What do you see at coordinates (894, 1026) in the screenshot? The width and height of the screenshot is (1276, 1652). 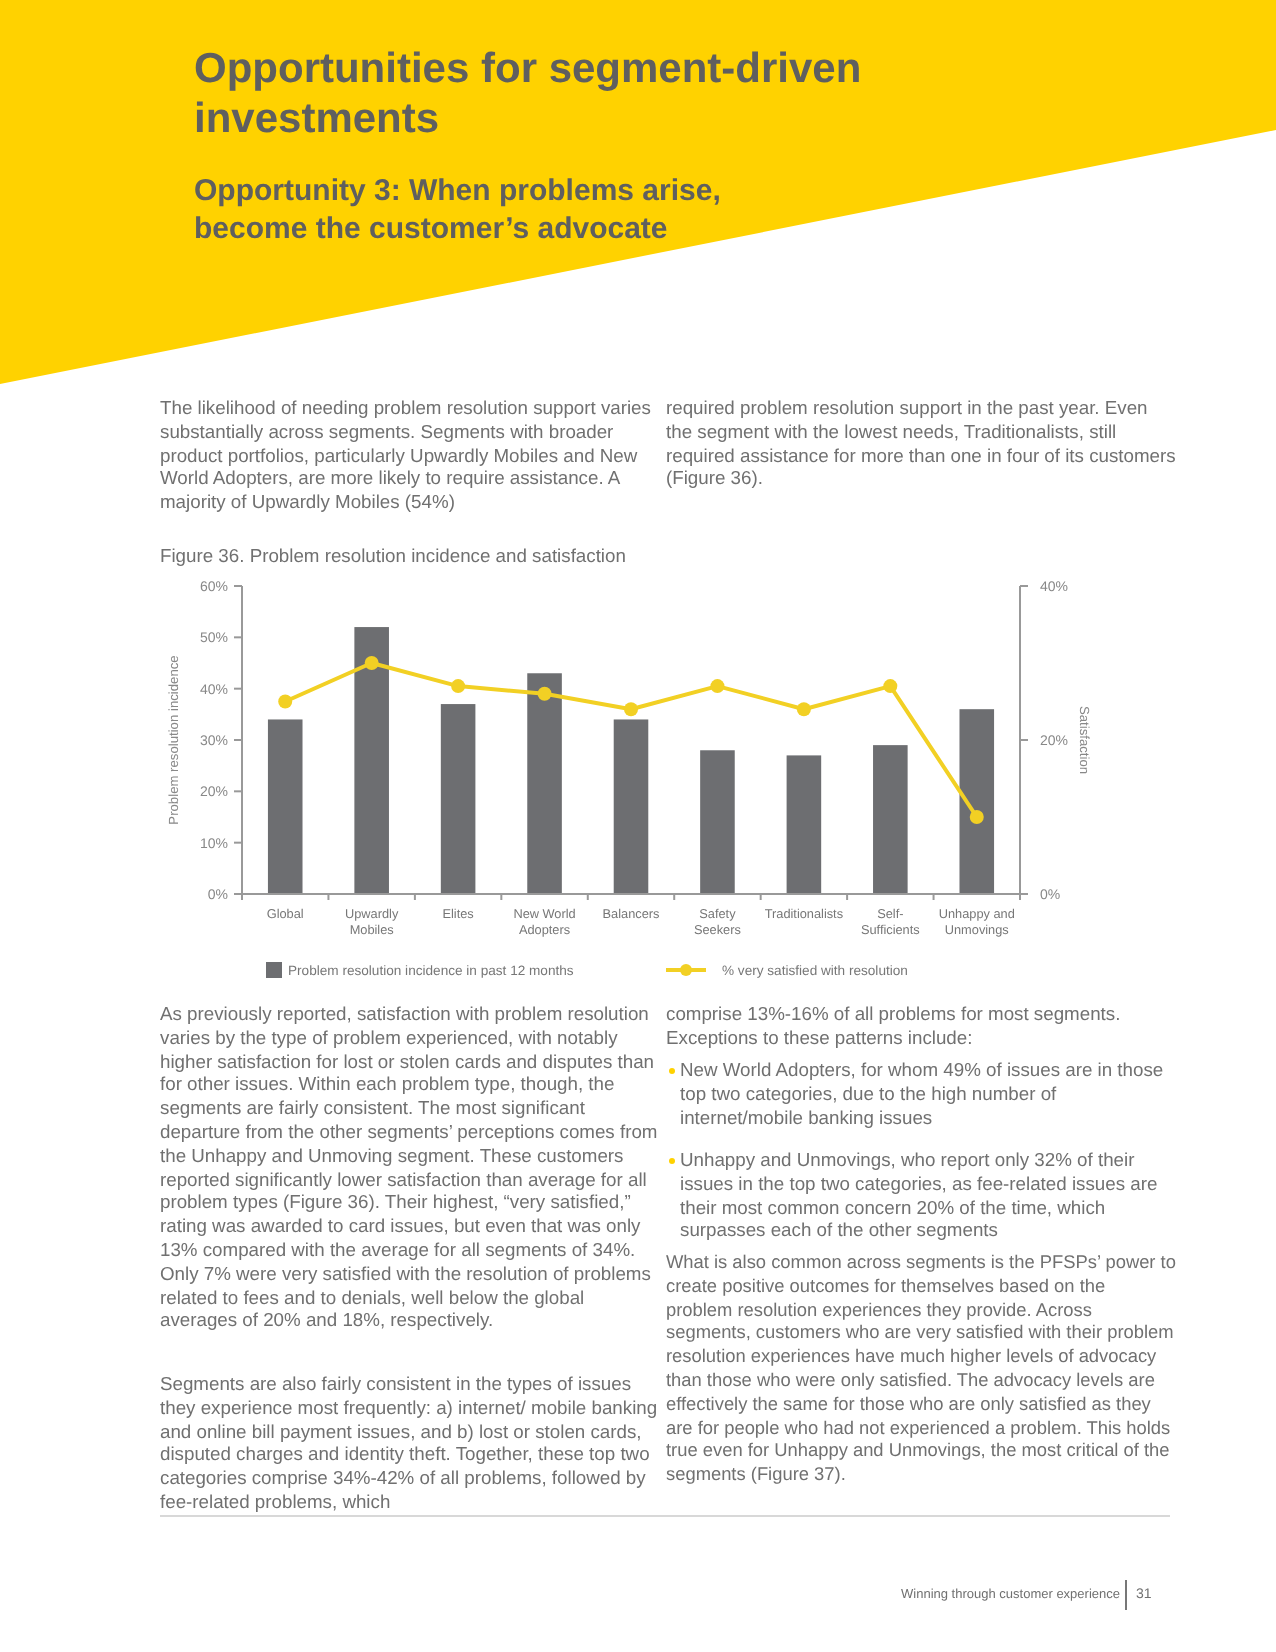 I see `text: comprise 13%-16% of all problems for most segments. Exceptions to these patterns include:` at bounding box center [894, 1026].